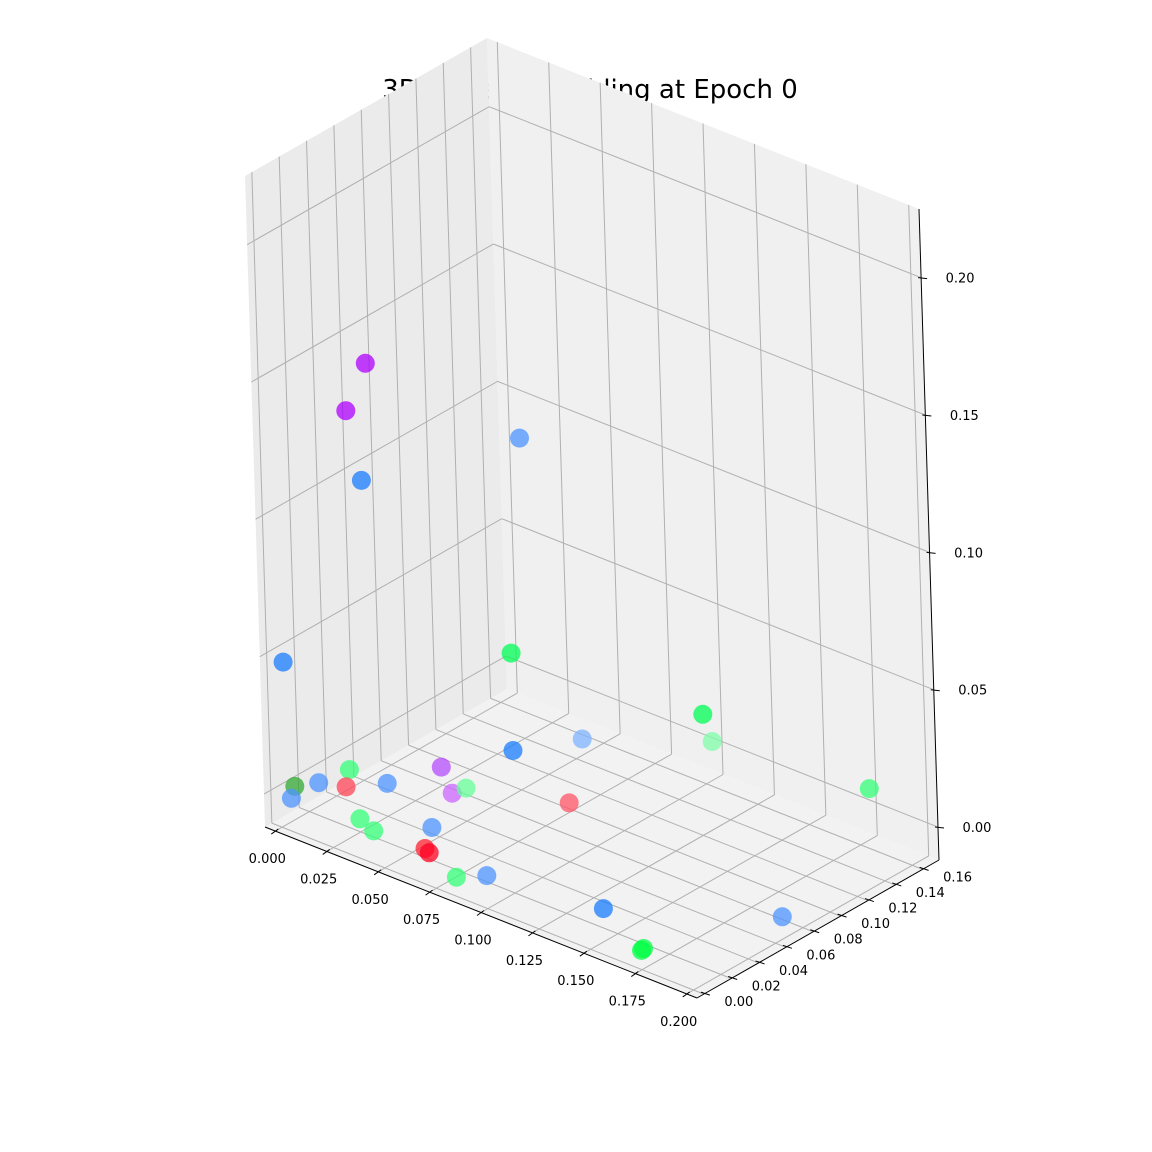  What do you see at coordinates (930, 893) in the screenshot?
I see `y-tick-label: 0.14` at bounding box center [930, 893].